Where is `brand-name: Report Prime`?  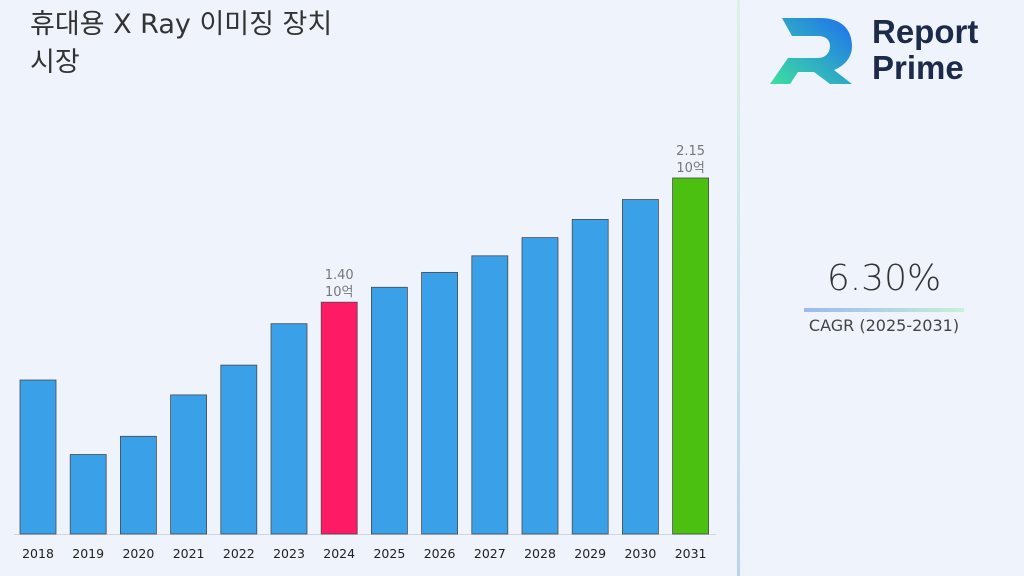 brand-name: Report Prime is located at coordinates (925, 50).